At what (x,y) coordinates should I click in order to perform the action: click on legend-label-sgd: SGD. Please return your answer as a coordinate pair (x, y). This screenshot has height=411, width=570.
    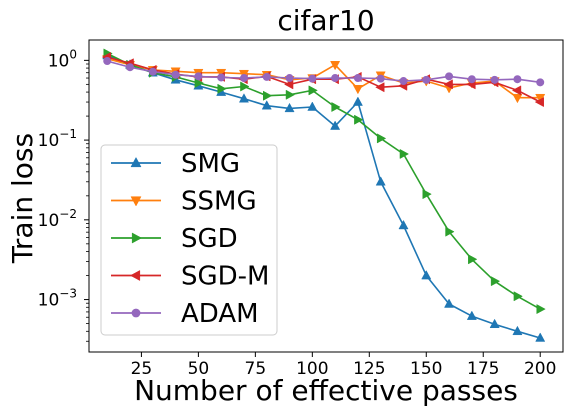
    Looking at the image, I should click on (209, 239).